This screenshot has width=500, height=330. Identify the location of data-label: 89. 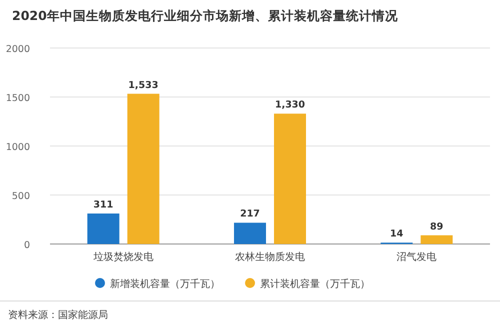
(437, 226).